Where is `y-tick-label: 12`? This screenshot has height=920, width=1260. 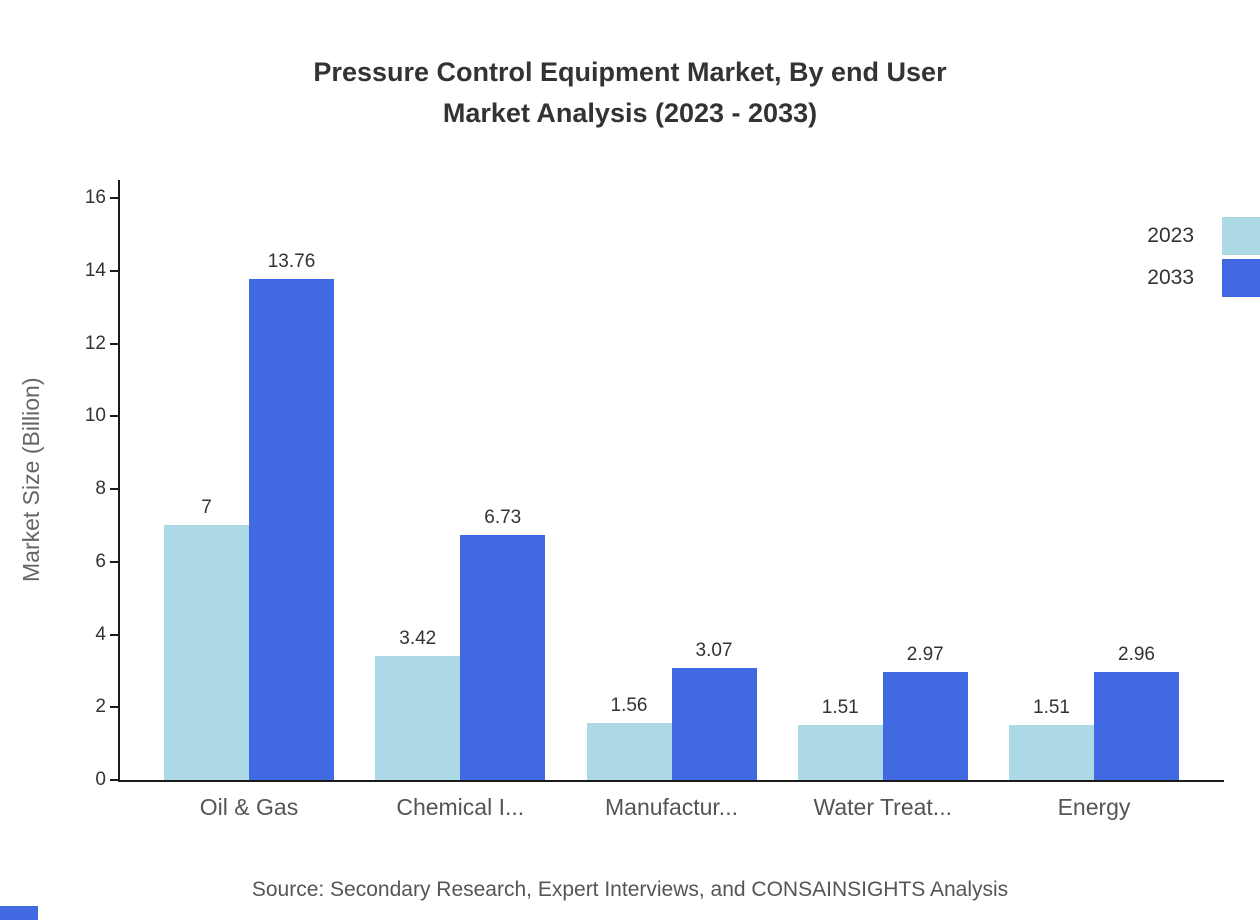
y-tick-label: 12 is located at coordinates (95, 343).